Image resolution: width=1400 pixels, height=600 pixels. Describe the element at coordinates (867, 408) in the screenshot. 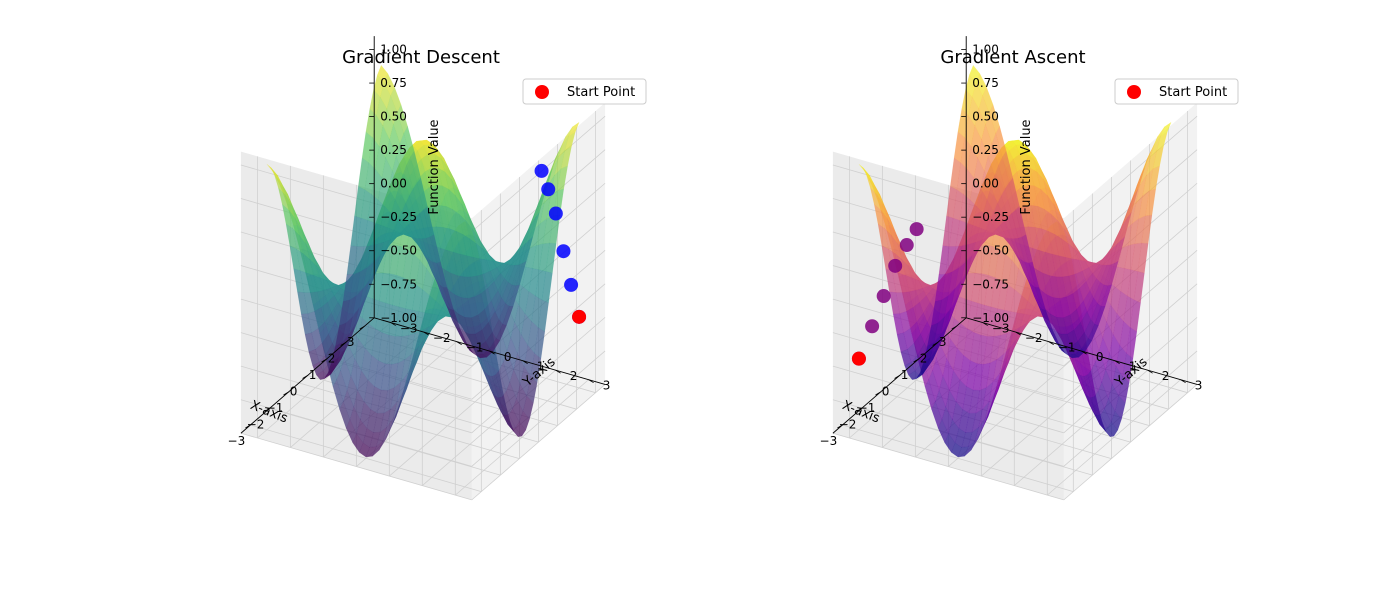

I see `x-tick-label: −1` at that location.